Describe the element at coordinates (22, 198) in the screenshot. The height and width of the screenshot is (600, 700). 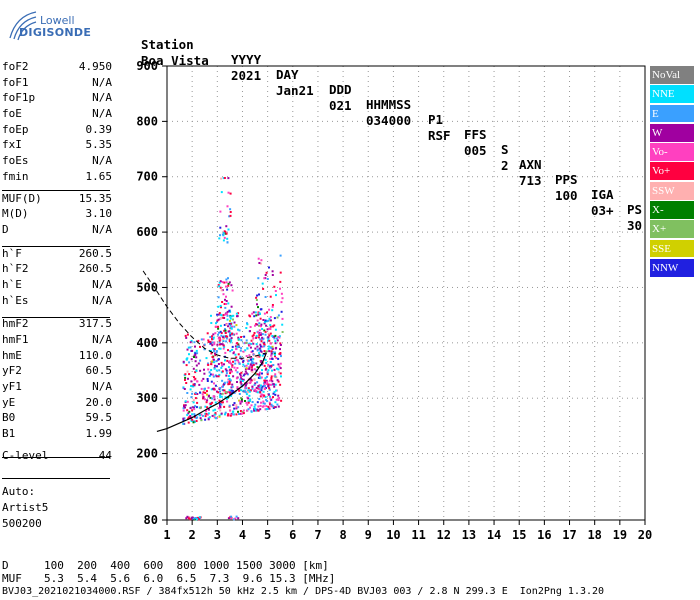
I see `param-label: MUF(D)` at that location.